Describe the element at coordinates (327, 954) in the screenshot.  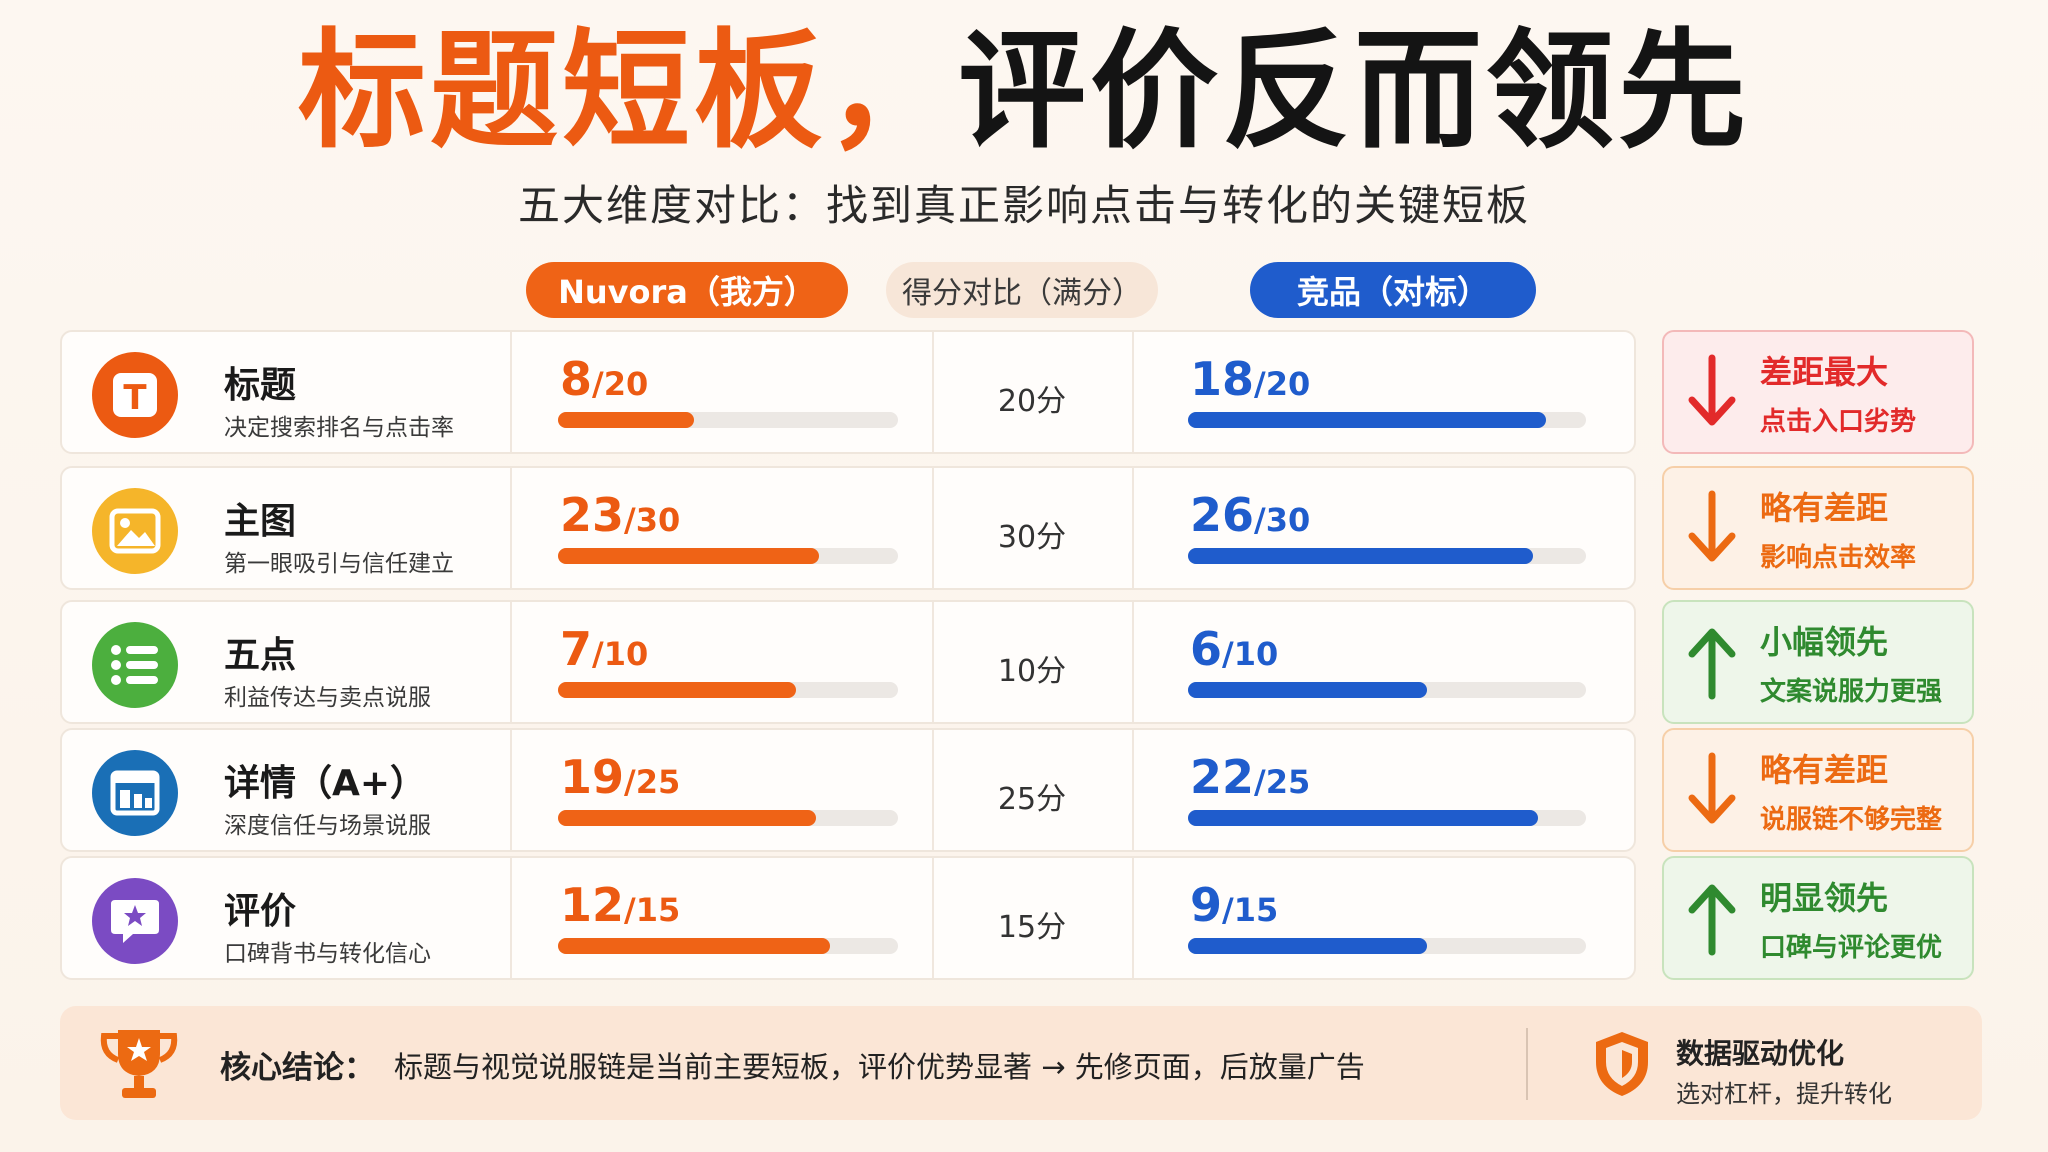
I see `dimension-desc: 口碑背书与转化信心` at that location.